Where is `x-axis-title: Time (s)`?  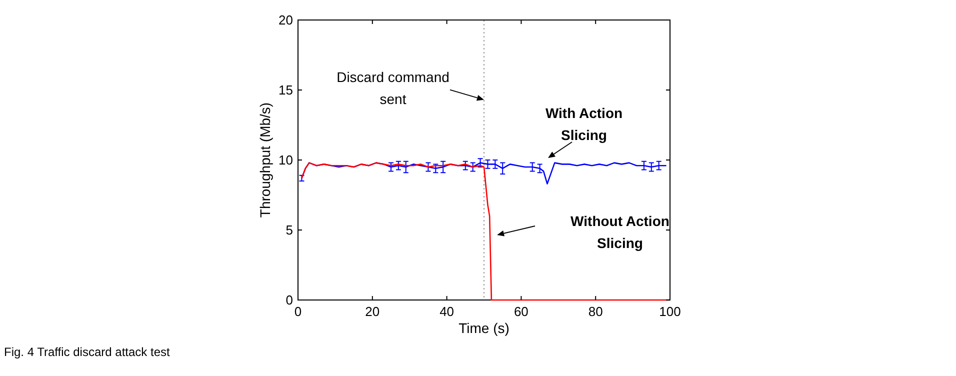 x-axis-title: Time (s) is located at coordinates (484, 328).